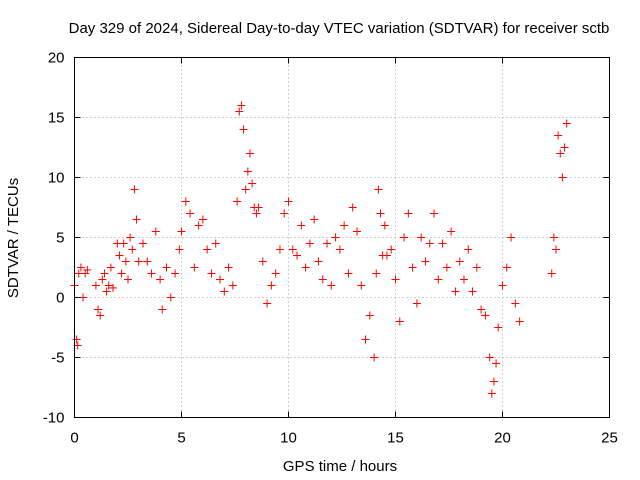 This screenshot has width=640, height=480. What do you see at coordinates (60, 298) in the screenshot?
I see `y-tick-label: 0` at bounding box center [60, 298].